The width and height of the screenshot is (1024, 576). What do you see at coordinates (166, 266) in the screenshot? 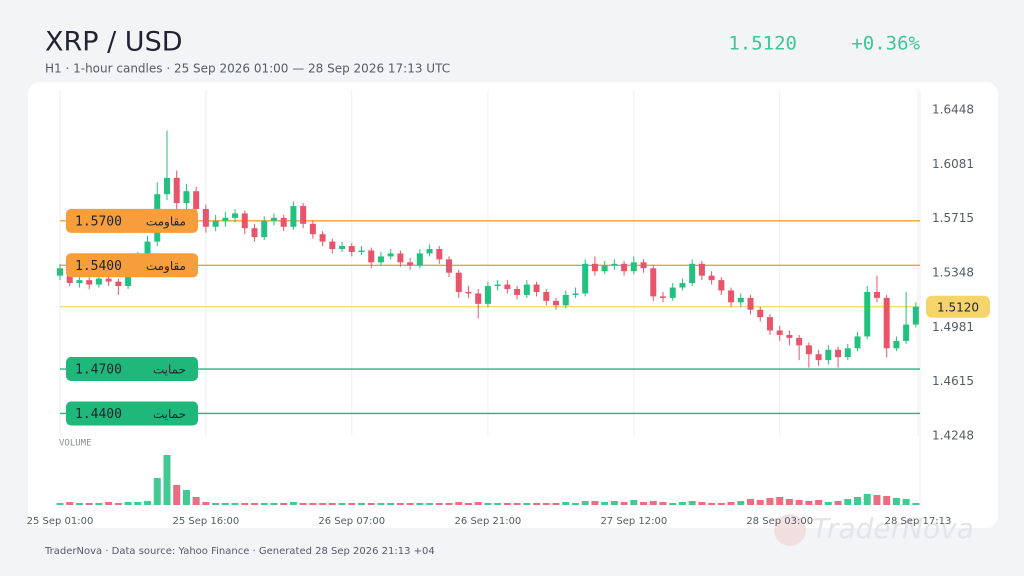
I see `level-name: مقاومت` at bounding box center [166, 266].